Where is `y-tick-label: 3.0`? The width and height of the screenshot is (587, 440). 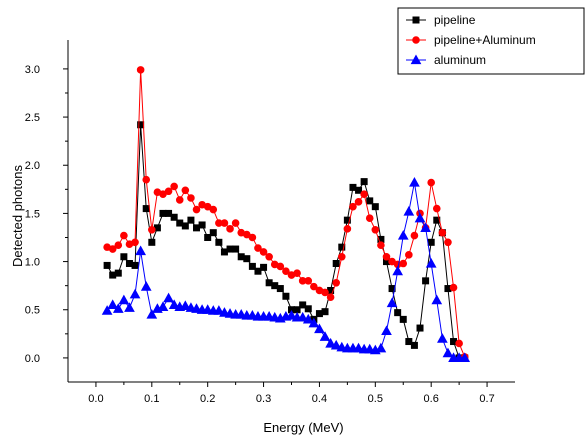
y-tick-label: 3.0 is located at coordinates (32, 70).